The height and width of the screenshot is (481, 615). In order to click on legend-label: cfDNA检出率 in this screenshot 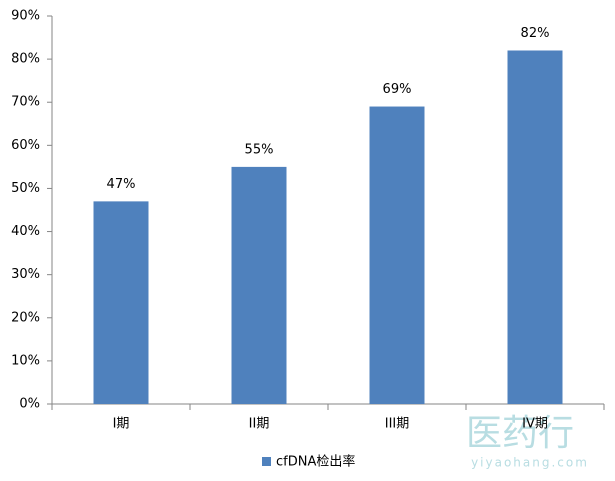, I will do `click(315, 462)`.